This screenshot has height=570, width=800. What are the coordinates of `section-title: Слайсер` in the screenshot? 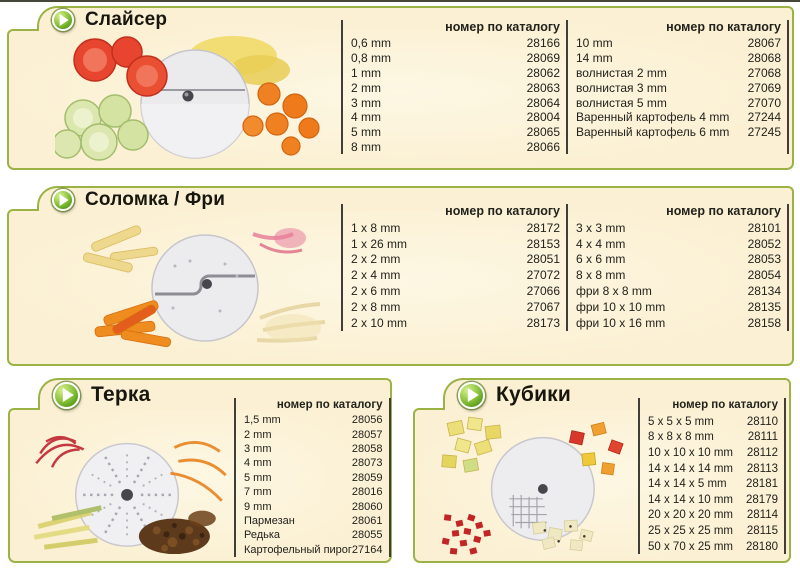 It's located at (126, 19).